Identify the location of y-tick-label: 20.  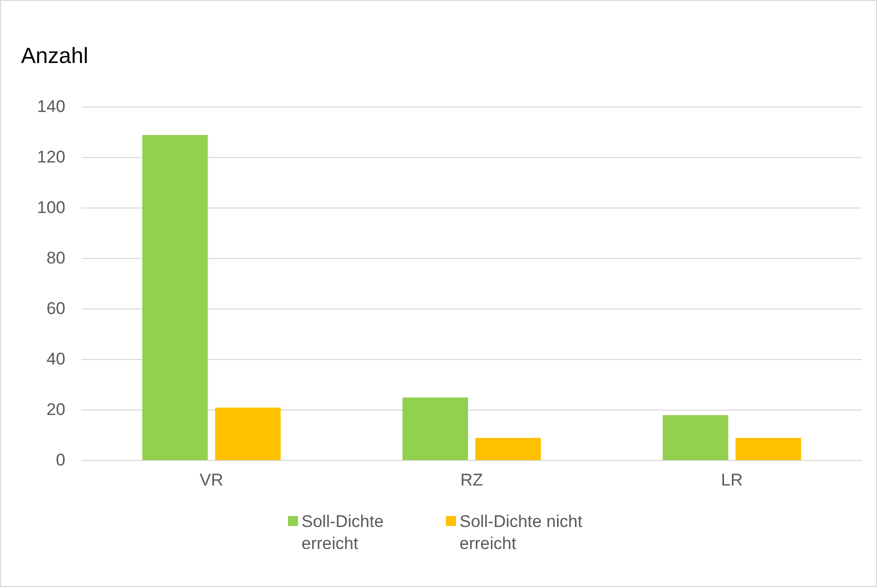
(56, 409).